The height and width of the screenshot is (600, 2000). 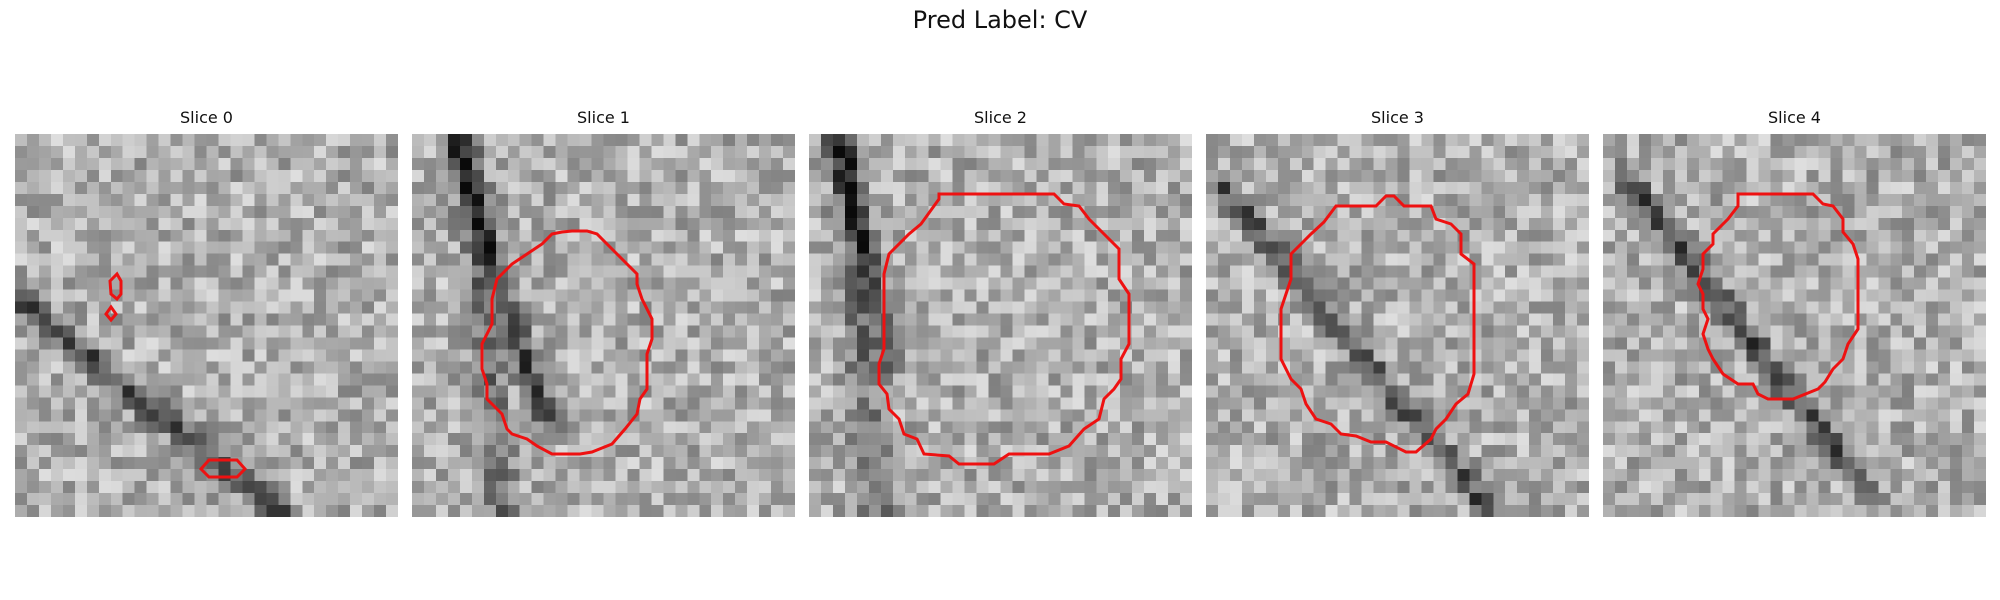 I want to click on slice-panel-0: Slice 0, so click(x=206, y=312).